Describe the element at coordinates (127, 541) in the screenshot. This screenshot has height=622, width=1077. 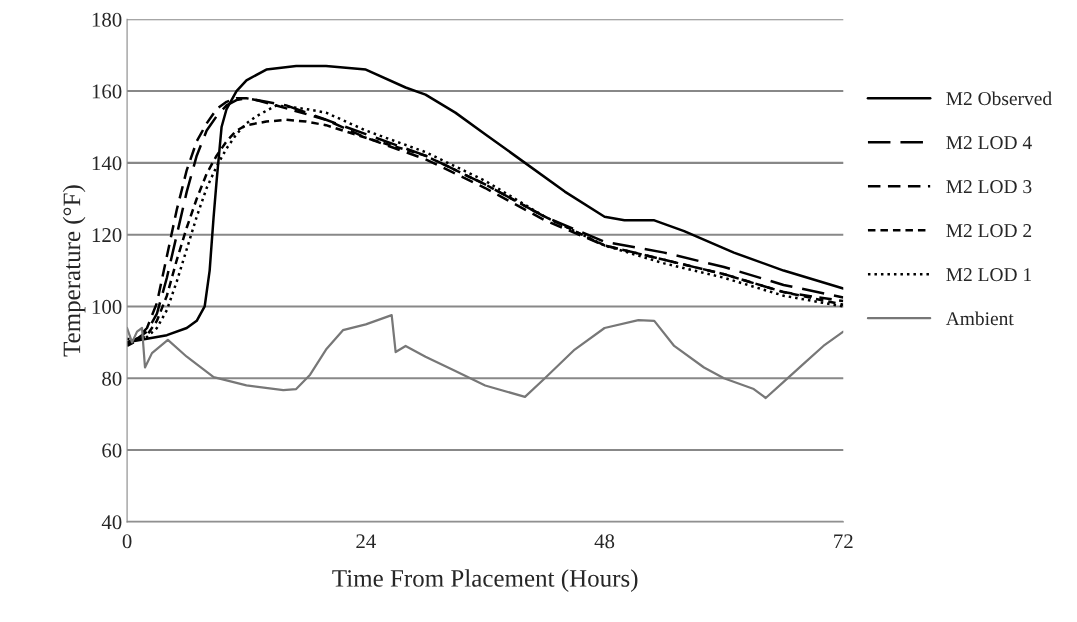
I see `x-tick-label: 0` at that location.